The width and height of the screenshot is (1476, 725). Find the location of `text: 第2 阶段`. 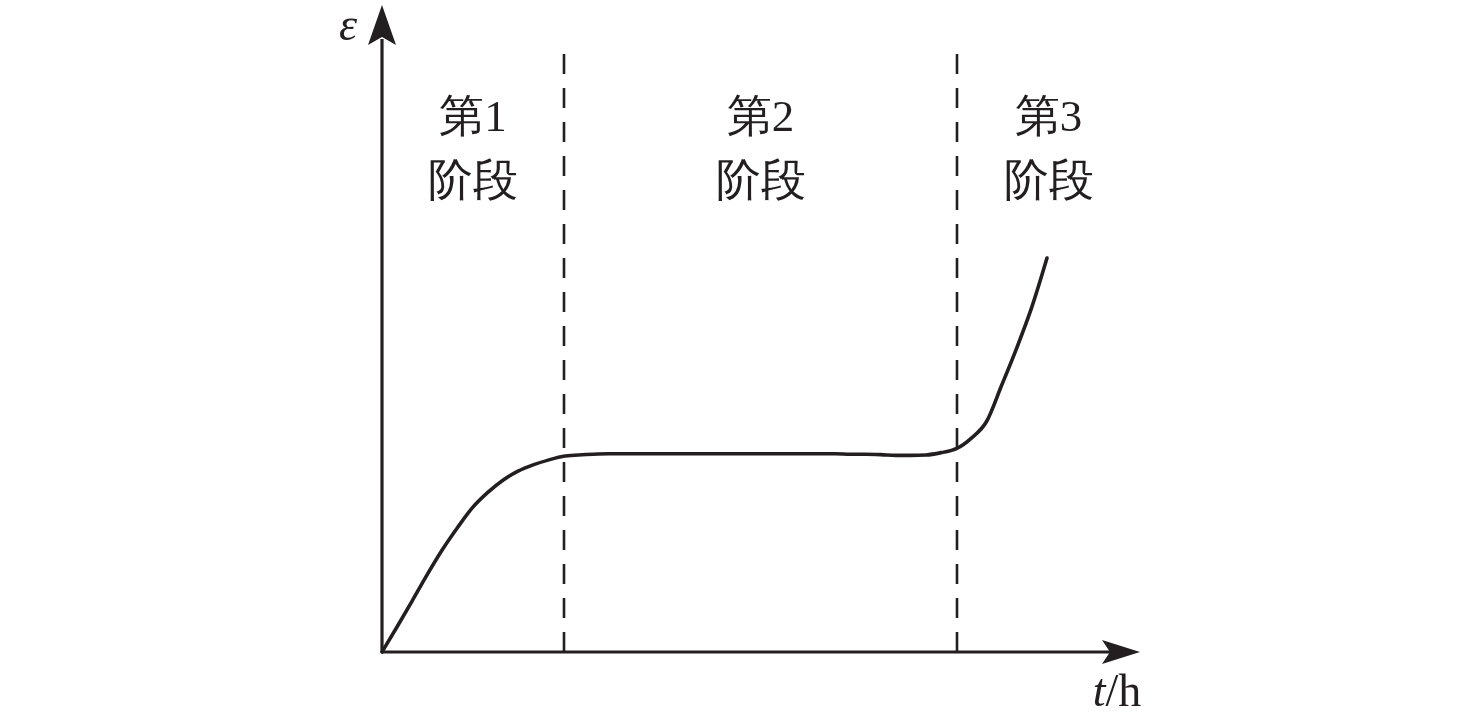

text: 第2 阶段 is located at coordinates (760, 148).